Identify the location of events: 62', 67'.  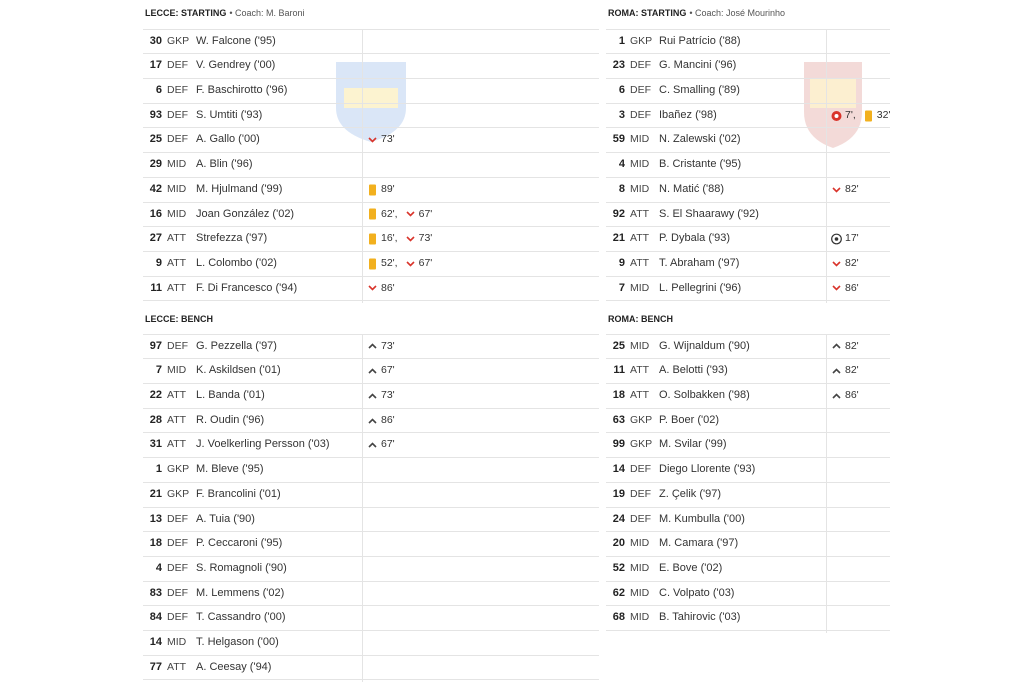
(401, 215).